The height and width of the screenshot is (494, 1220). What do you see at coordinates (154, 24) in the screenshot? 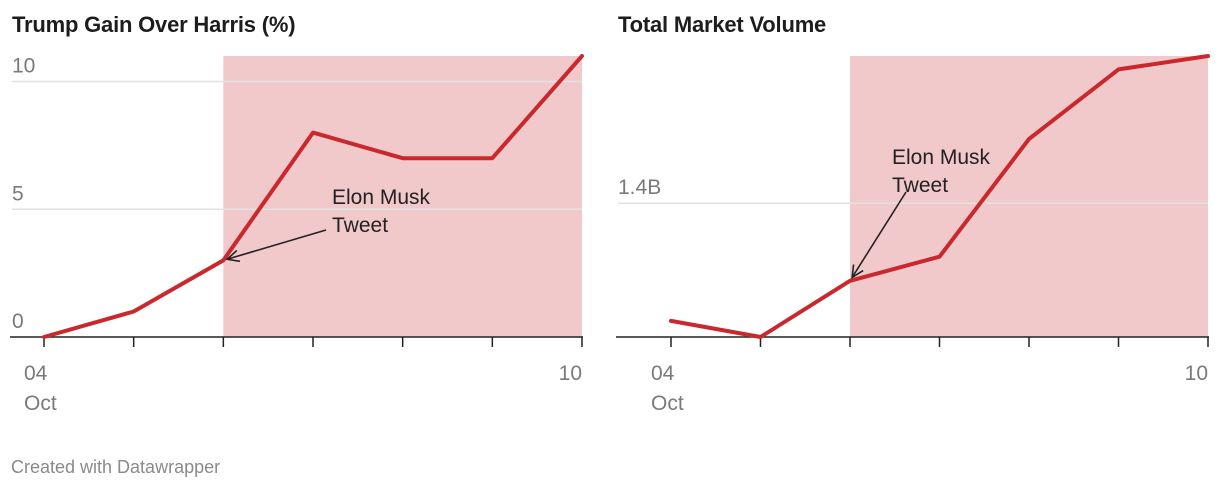
I see `chart-title-left: Trump Gain Over Harris (%)` at bounding box center [154, 24].